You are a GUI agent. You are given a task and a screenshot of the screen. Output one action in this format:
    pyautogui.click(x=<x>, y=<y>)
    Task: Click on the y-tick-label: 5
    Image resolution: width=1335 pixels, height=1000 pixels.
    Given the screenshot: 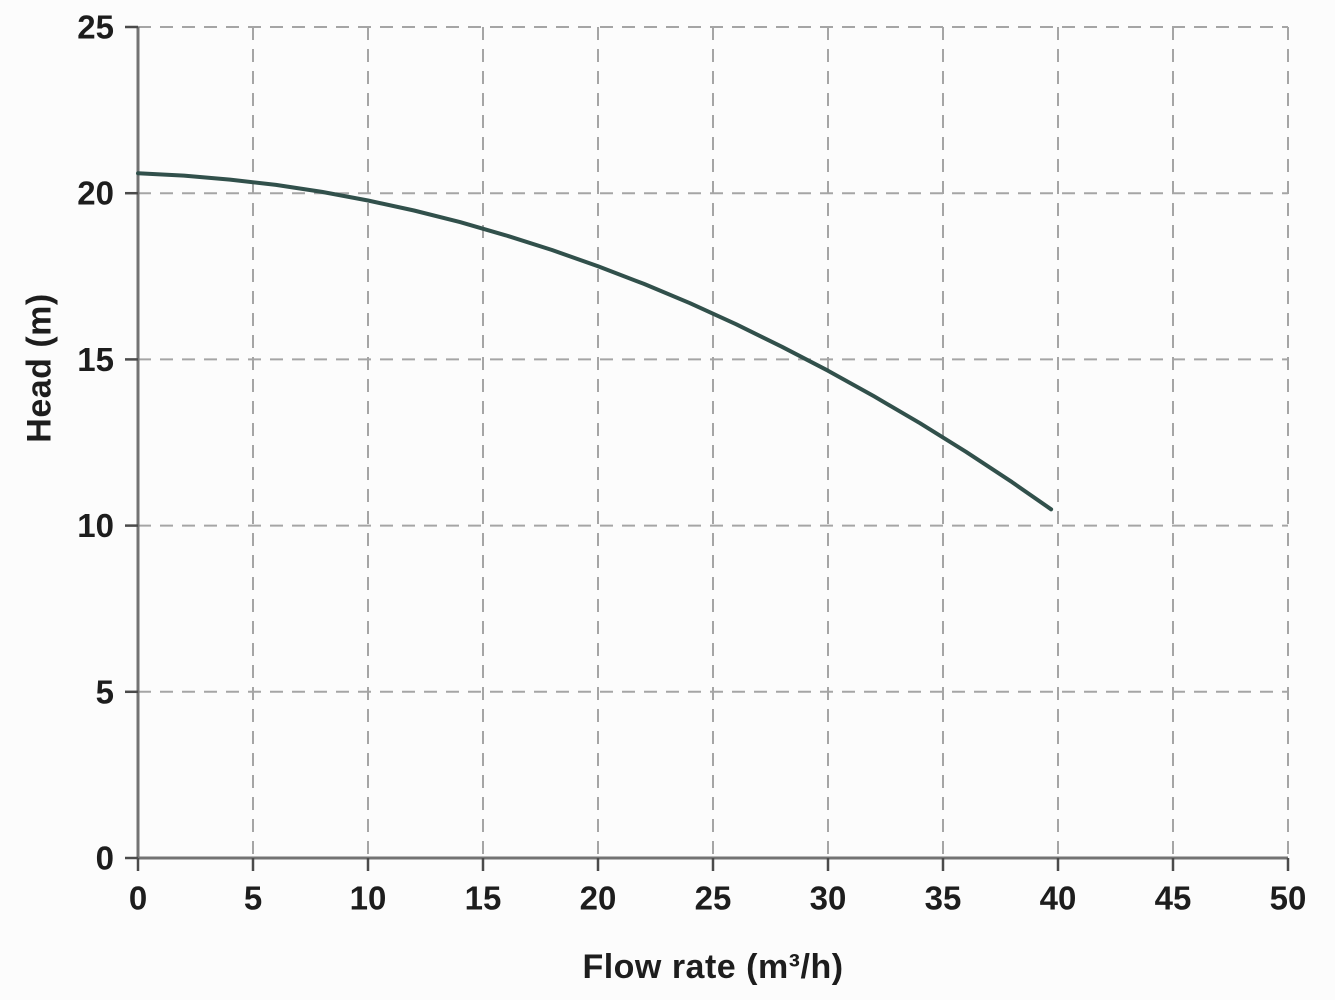 What is the action you would take?
    pyautogui.click(x=105, y=691)
    